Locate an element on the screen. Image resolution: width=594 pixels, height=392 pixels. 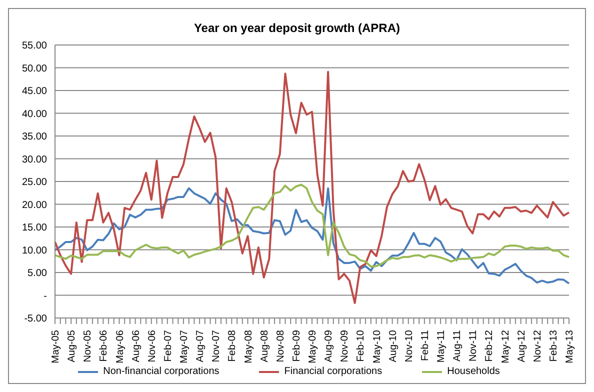
x-tick-label: Feb-13 is located at coordinates (554, 346).